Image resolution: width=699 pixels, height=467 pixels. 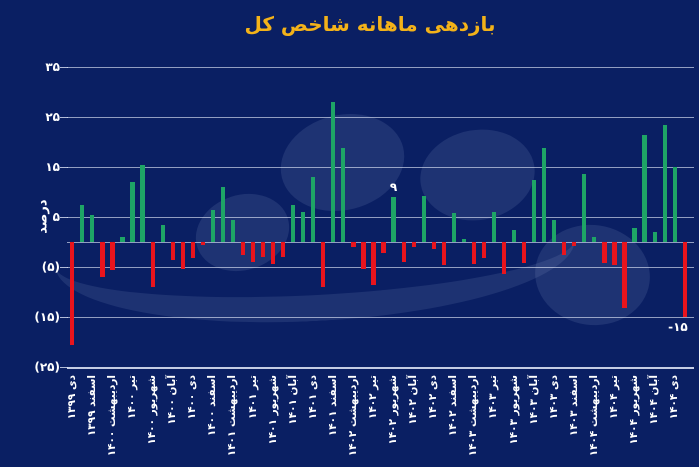 I want to click on x-tick-label: تیر ۱۴۰۲, so click(x=373, y=397).